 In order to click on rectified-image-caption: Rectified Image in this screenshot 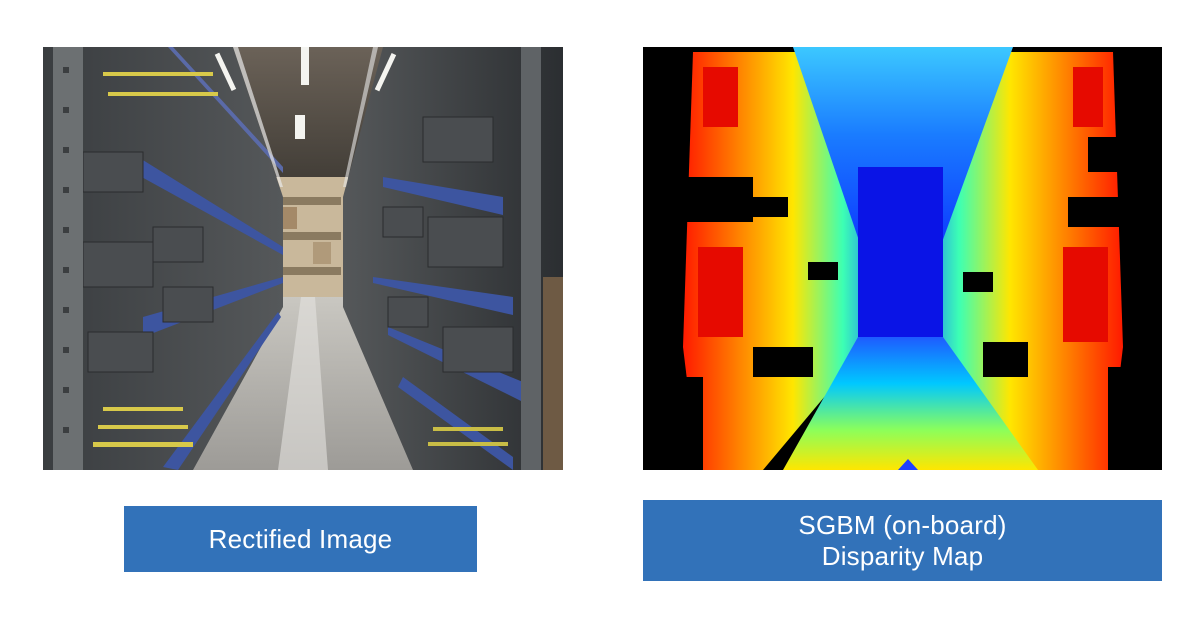, I will do `click(300, 539)`.